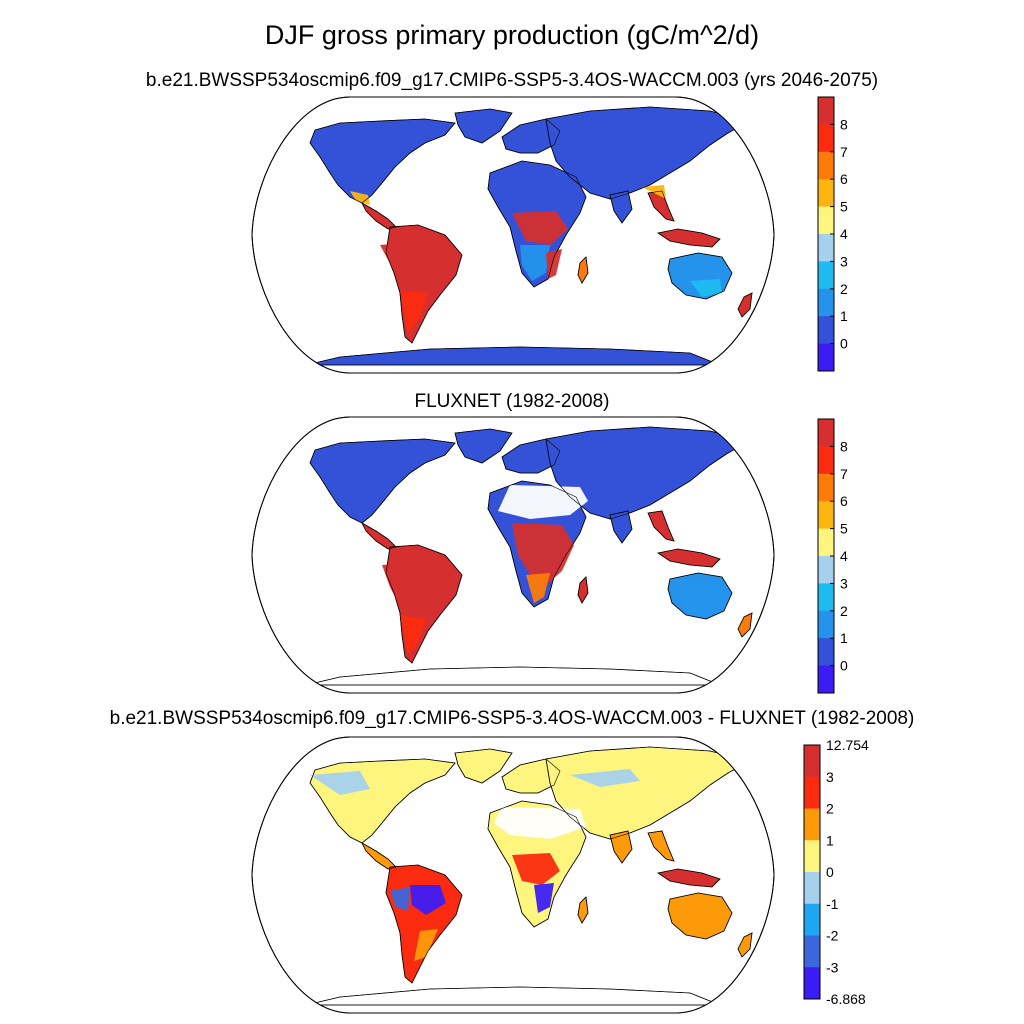  What do you see at coordinates (844, 152) in the screenshot?
I see `model-colorbar-tick-label: 7` at bounding box center [844, 152].